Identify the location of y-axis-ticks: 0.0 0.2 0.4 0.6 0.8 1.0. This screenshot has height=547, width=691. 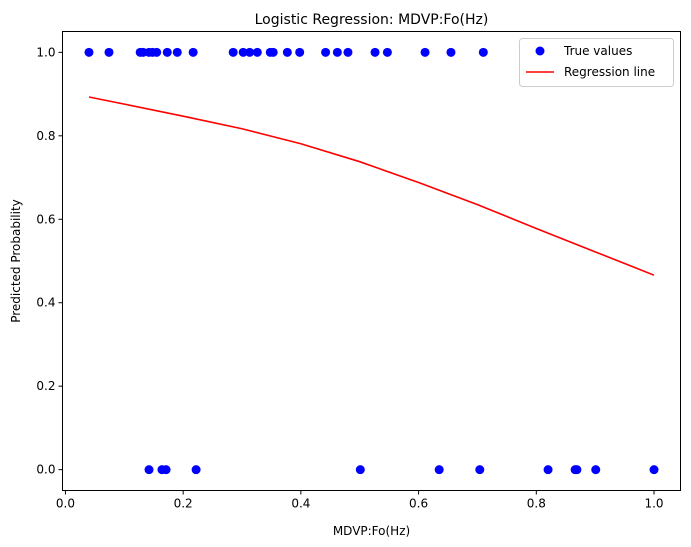
(49, 261).